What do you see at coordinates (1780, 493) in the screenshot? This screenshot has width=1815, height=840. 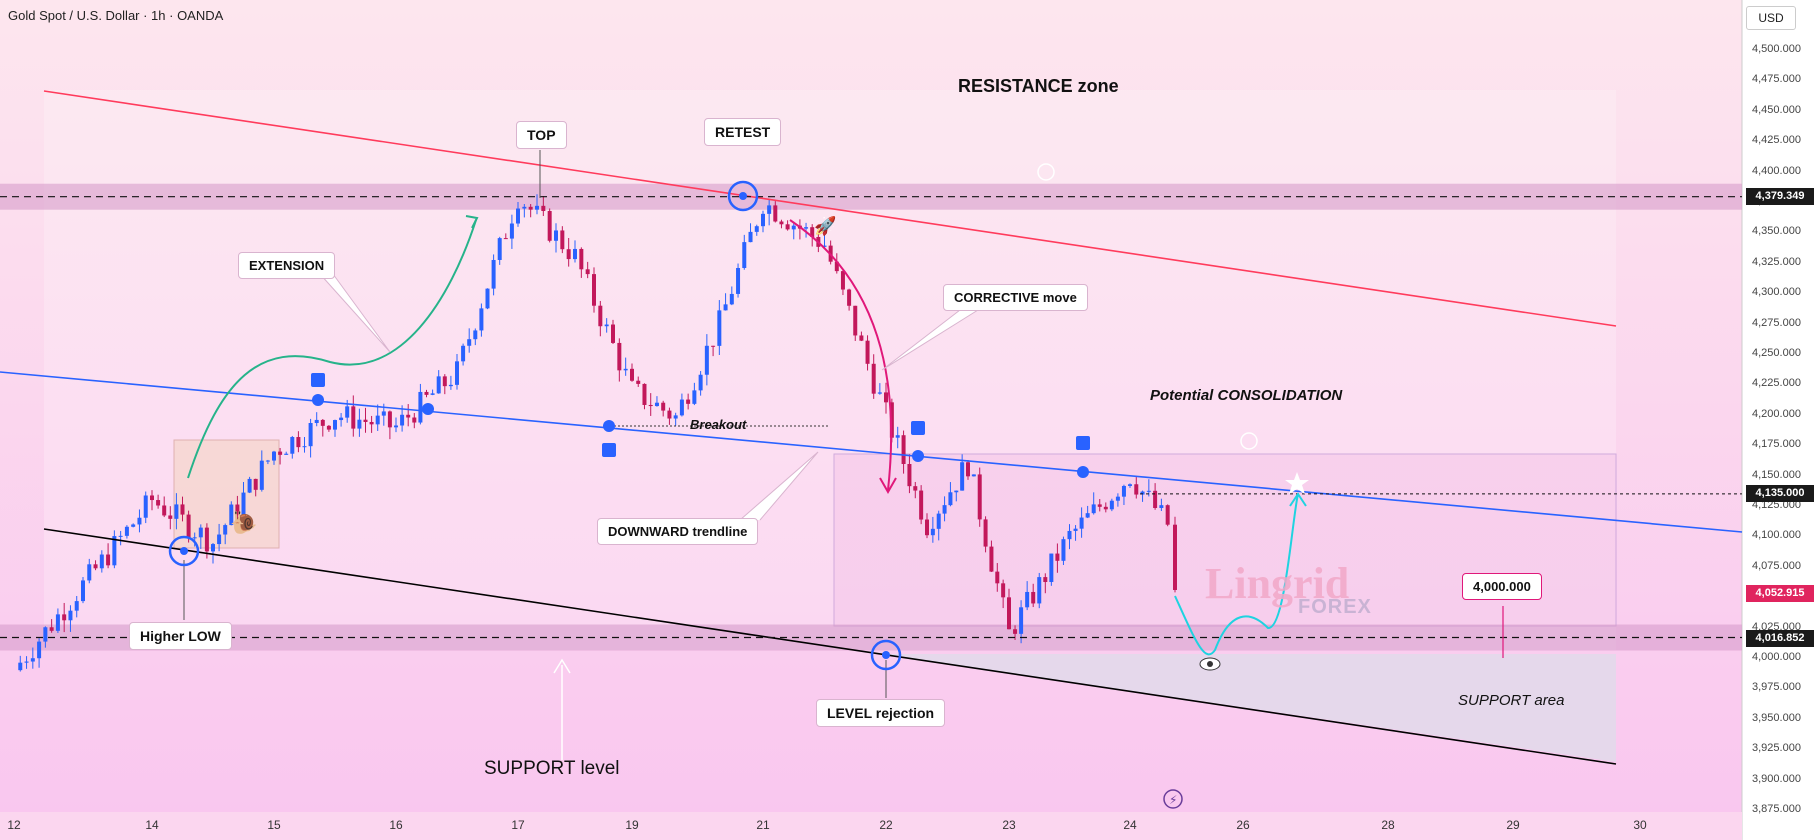 I see `target-price-tag: 4,135.000` at bounding box center [1780, 493].